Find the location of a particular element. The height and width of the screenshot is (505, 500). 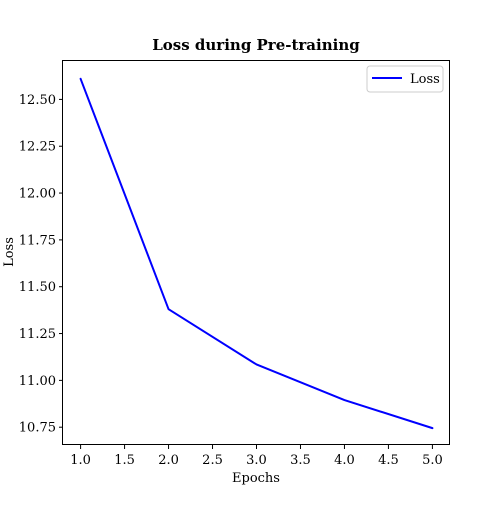

legend-box is located at coordinates (405, 79).